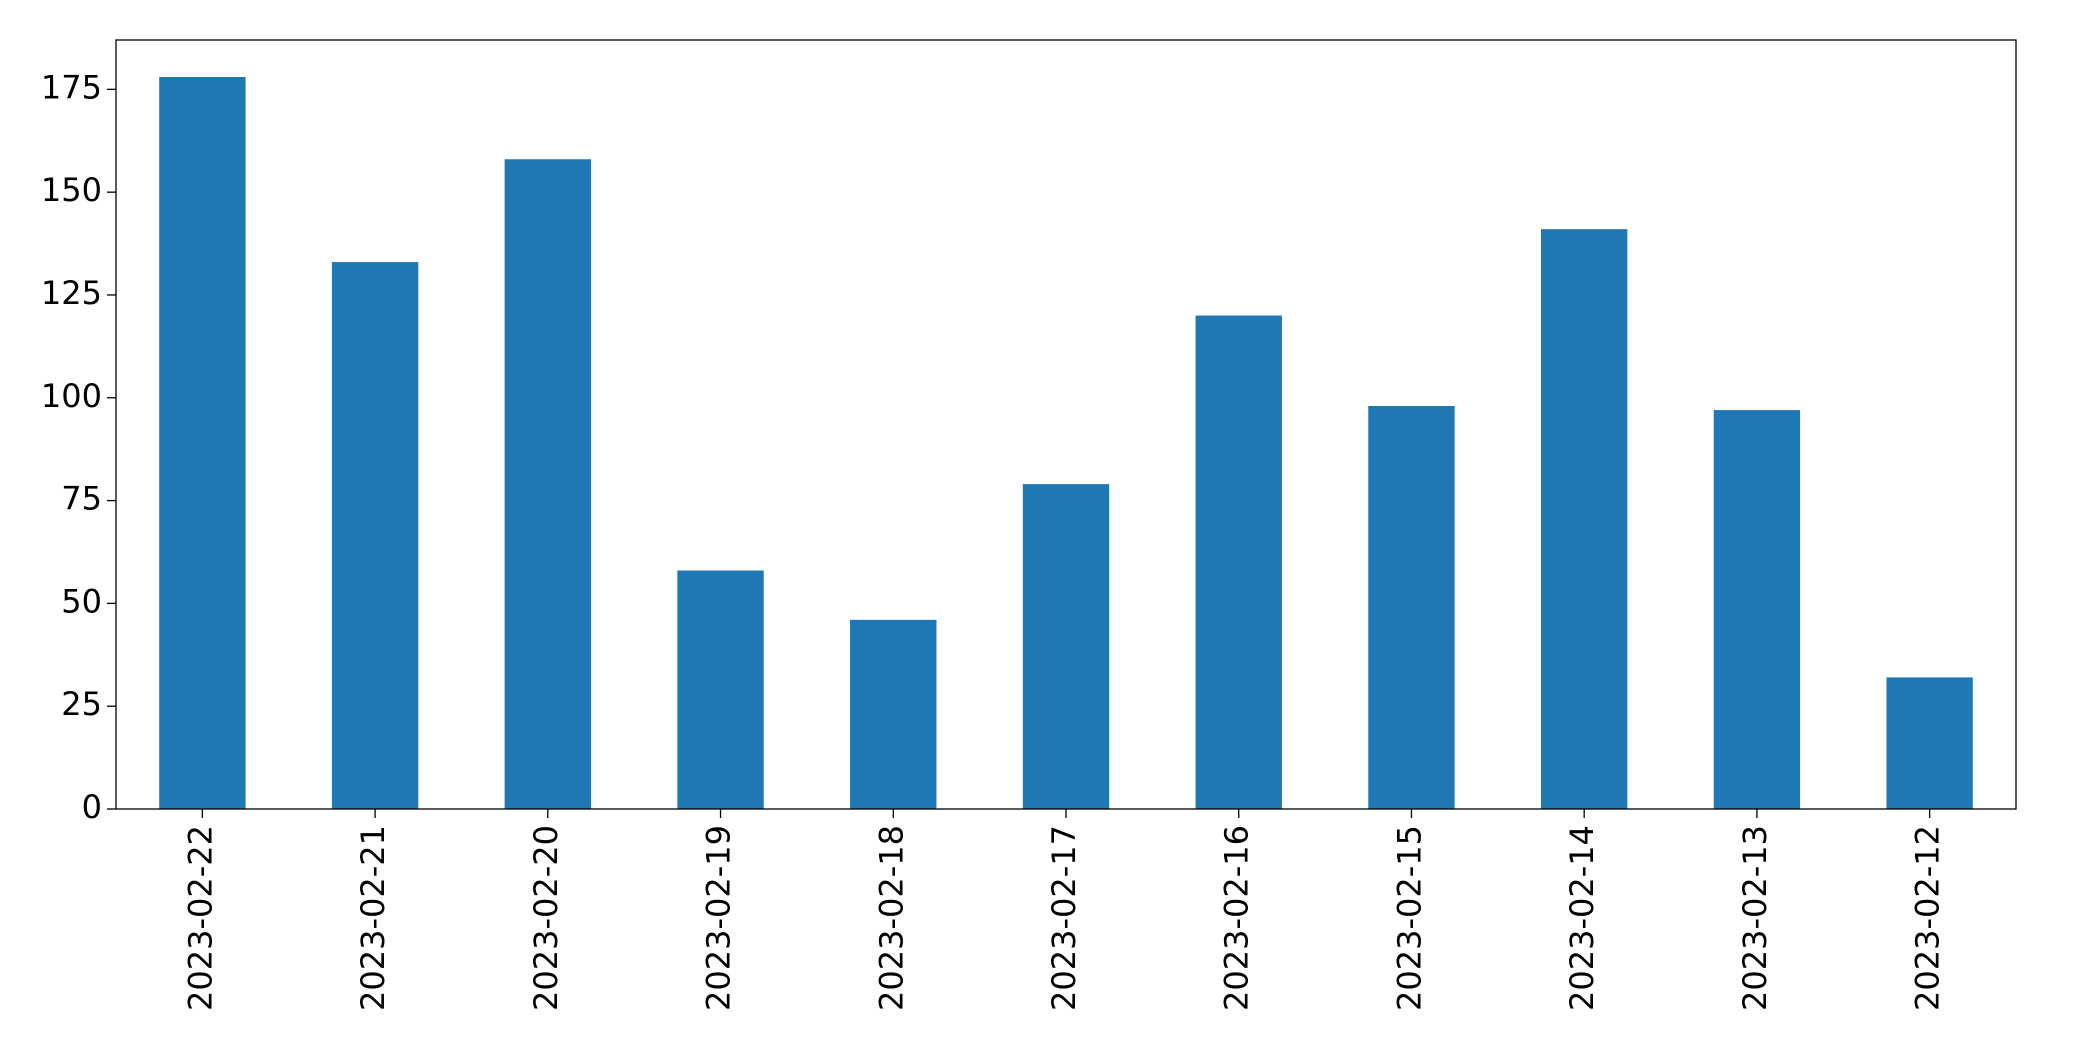 Image resolution: width=2093 pixels, height=1061 pixels. Describe the element at coordinates (1755, 918) in the screenshot. I see `x-tick-label: 2023-02-13` at that location.